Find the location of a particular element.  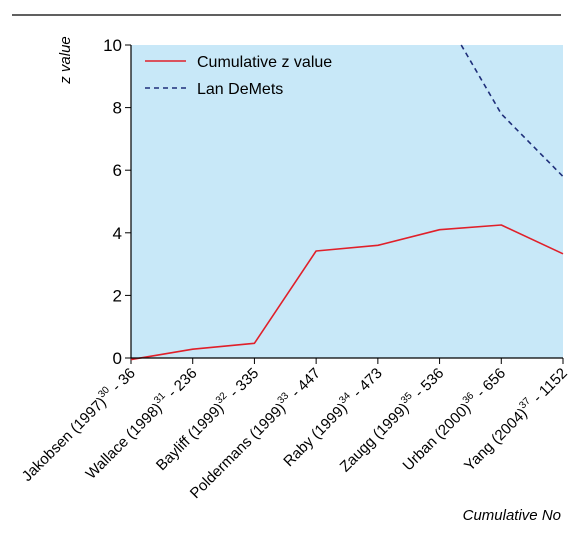

x-axis-title: Cumulative No is located at coordinates (512, 515).